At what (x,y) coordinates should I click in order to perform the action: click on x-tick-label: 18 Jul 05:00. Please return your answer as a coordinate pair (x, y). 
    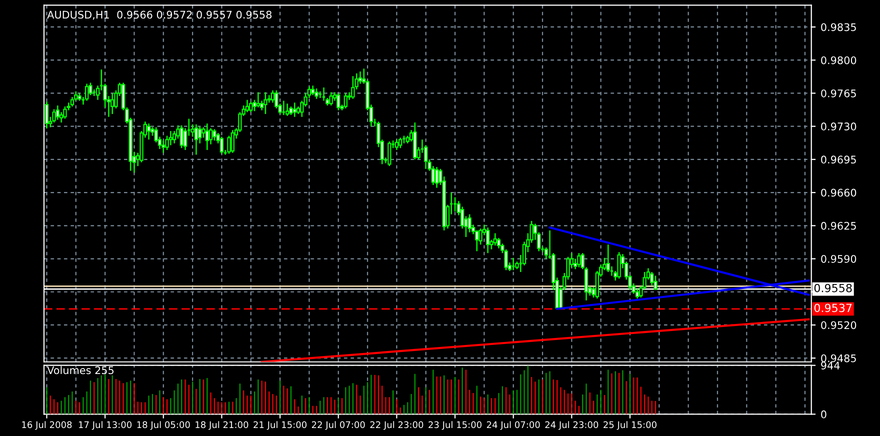
    Looking at the image, I should click on (163, 425).